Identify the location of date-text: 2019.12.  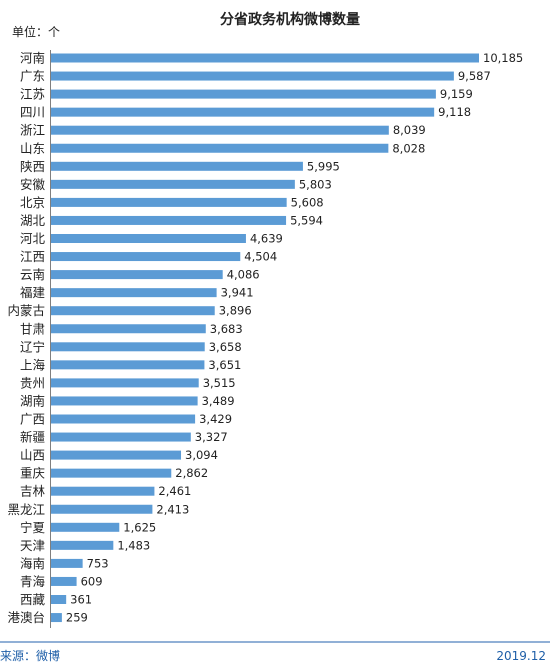
(521, 656).